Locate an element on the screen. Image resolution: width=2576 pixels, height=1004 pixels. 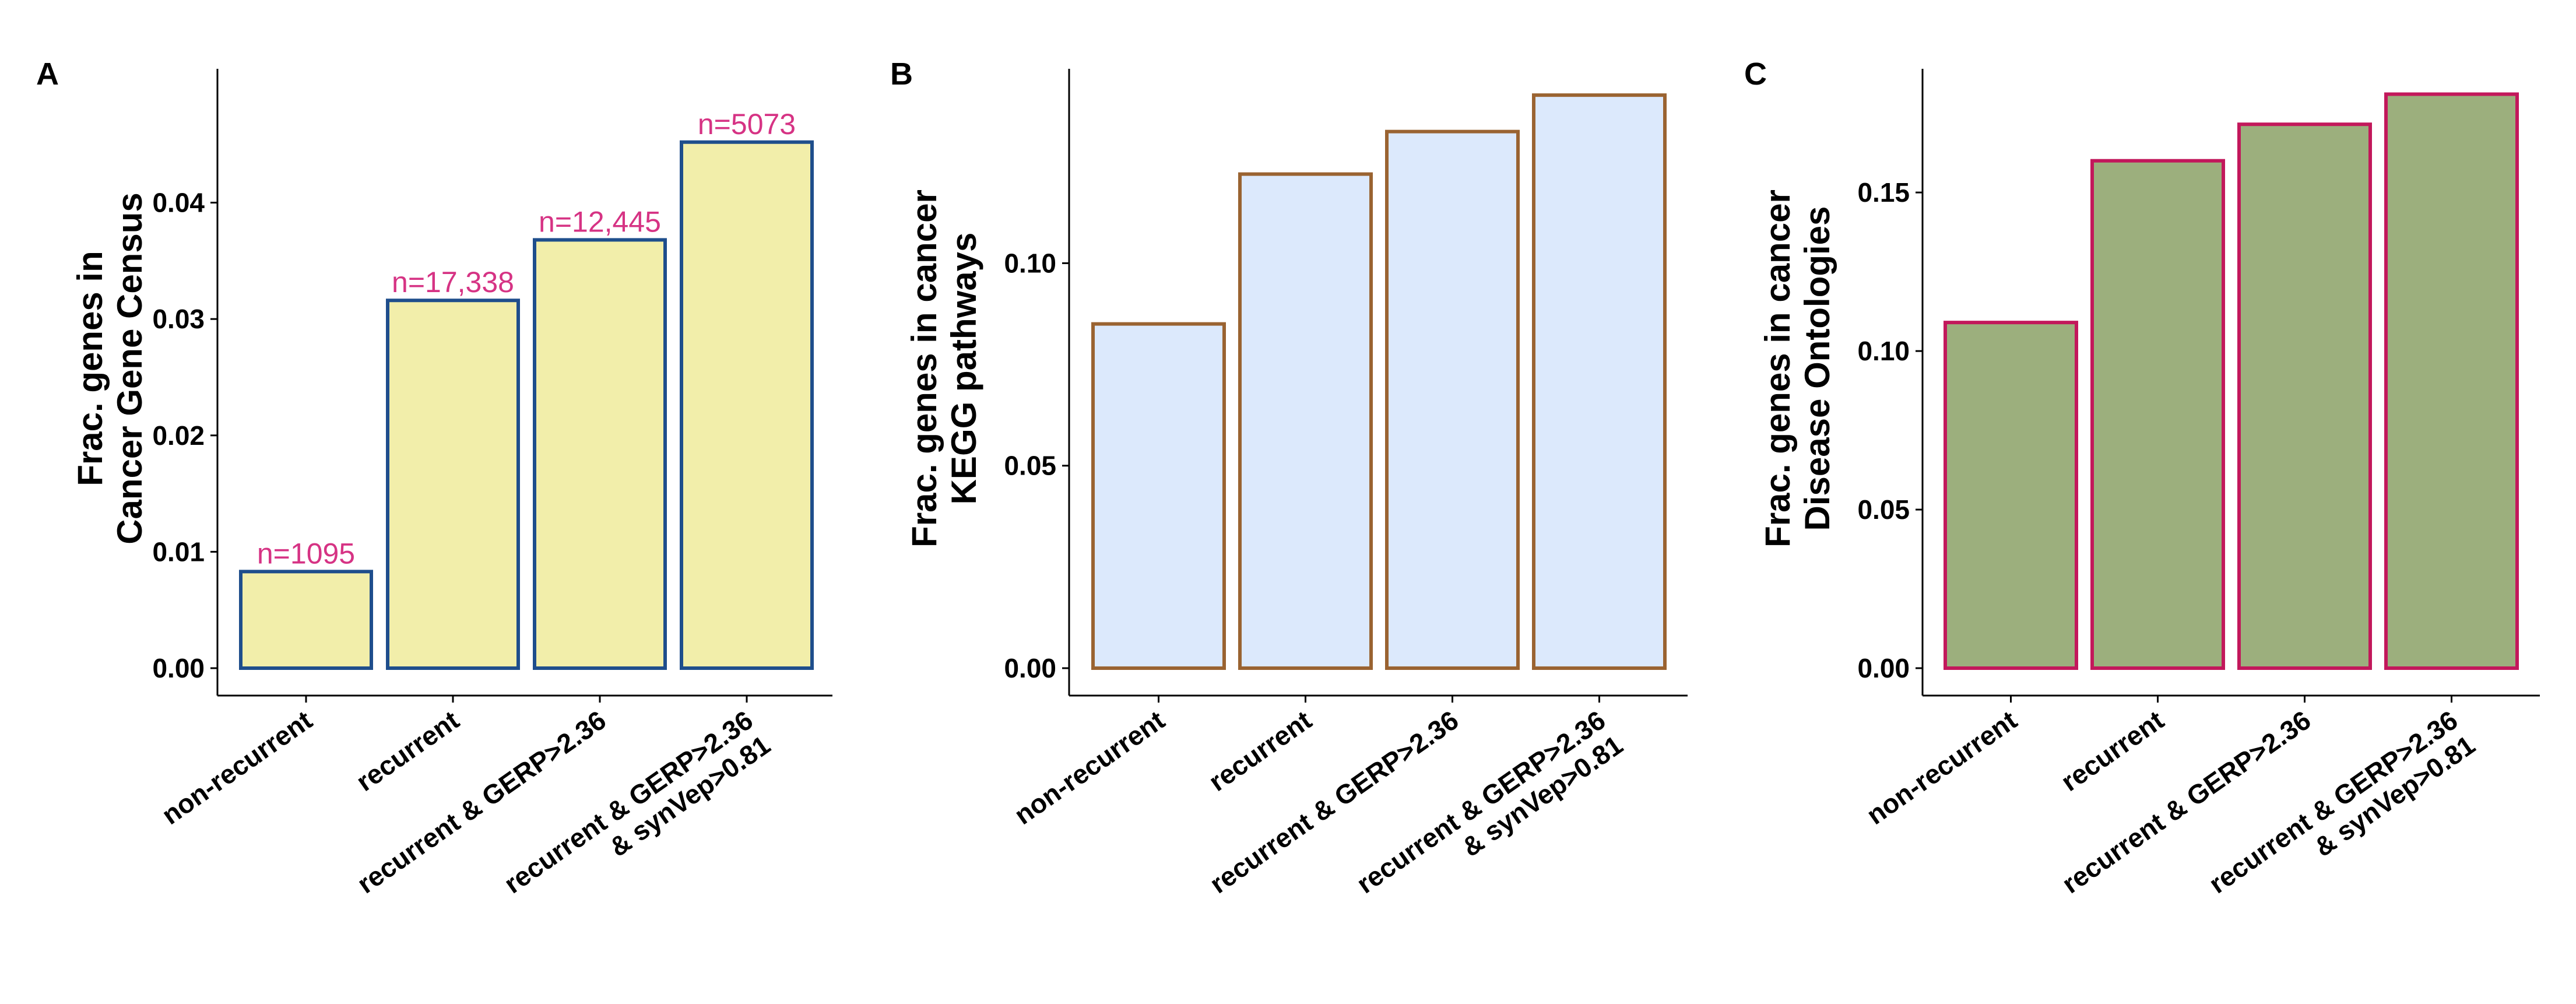
y-axis-title: KEGG pathways is located at coordinates (963, 369).